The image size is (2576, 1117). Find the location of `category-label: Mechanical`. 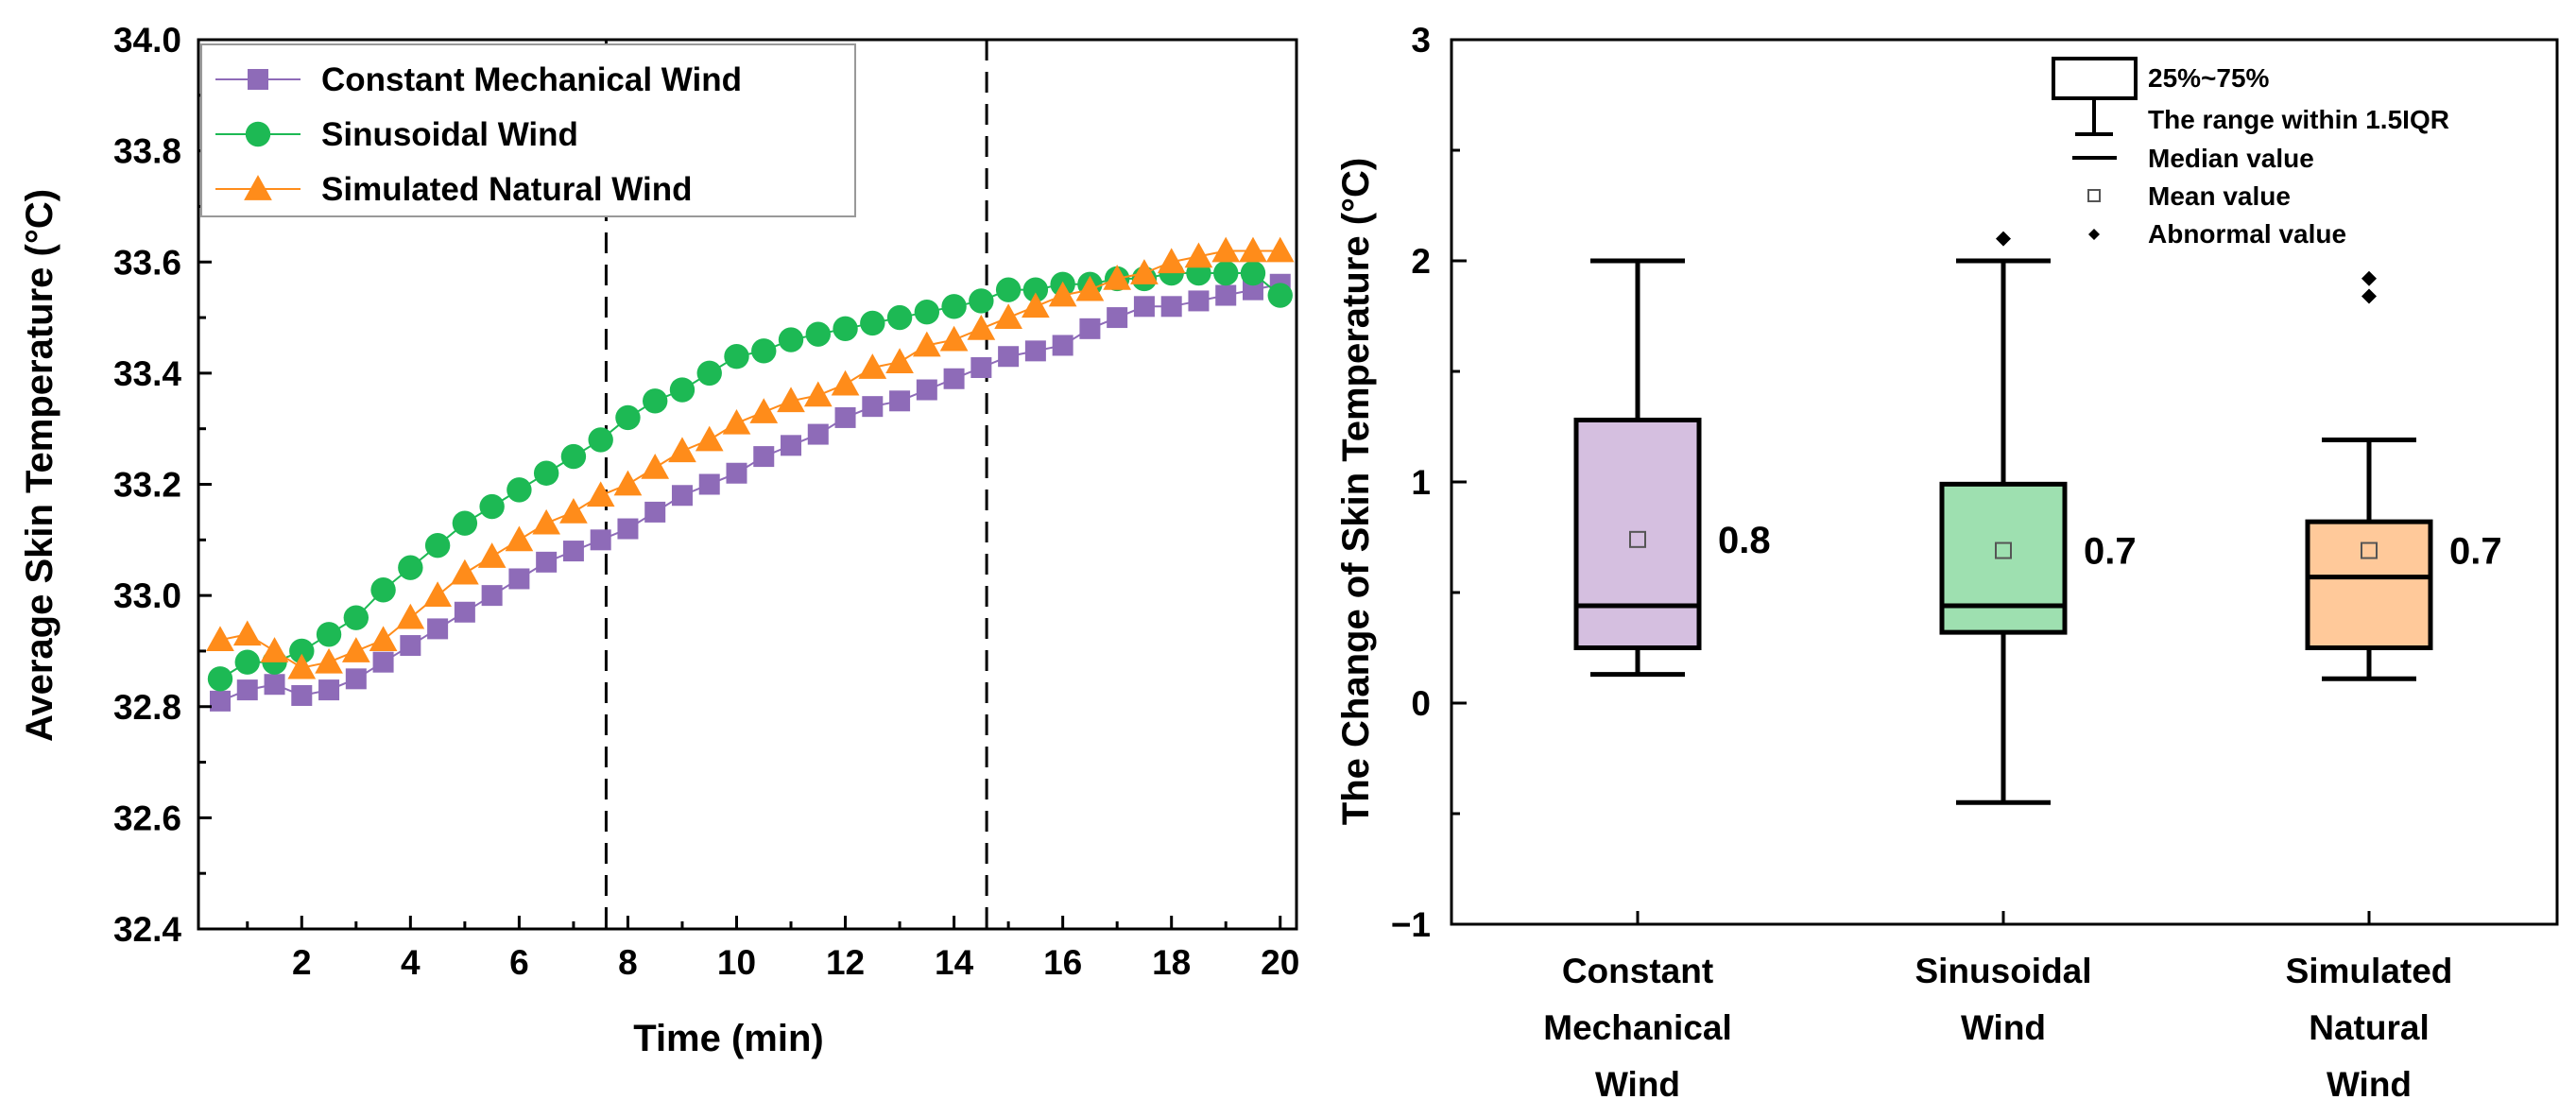

category-label: Mechanical is located at coordinates (1637, 1028).